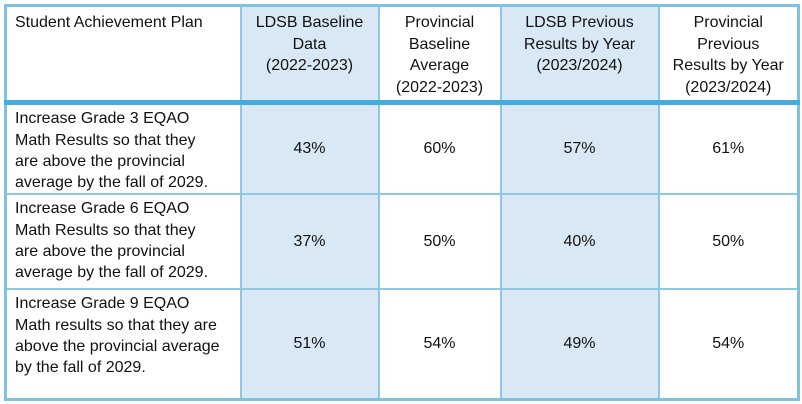  I want to click on header-ldsb-baseline-data: LDSB Baseline Data (2022-2023), so click(309, 55).